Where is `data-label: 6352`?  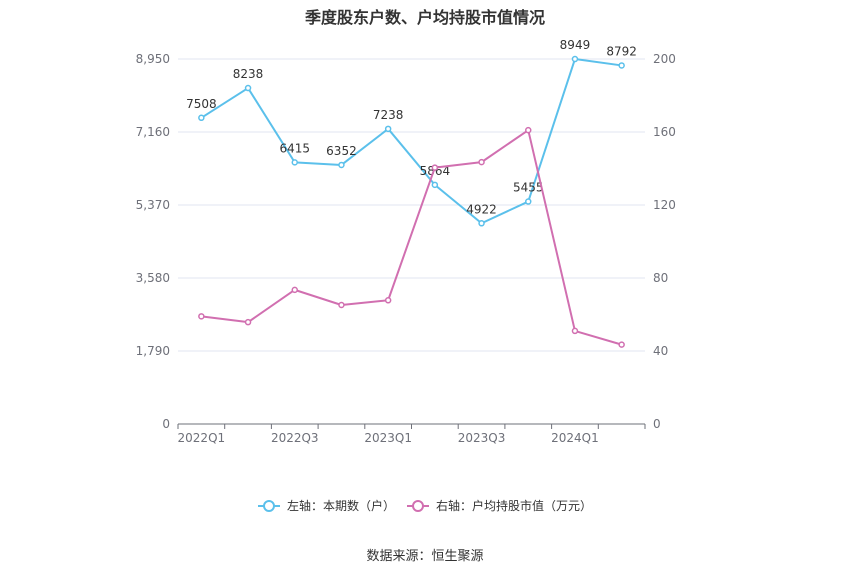 data-label: 6352 is located at coordinates (341, 151).